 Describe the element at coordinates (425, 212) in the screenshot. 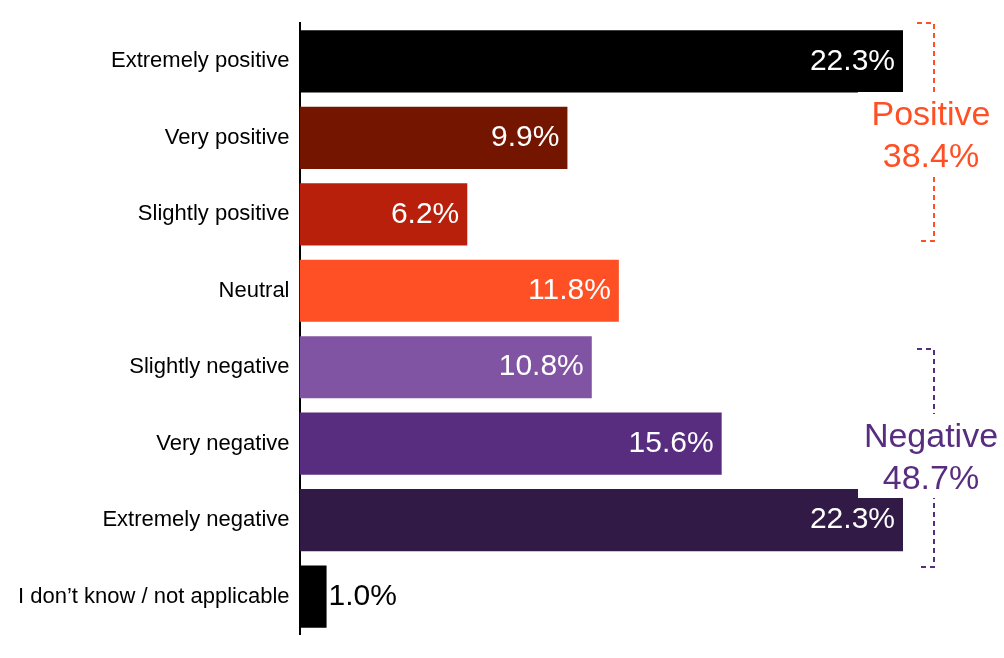

I see `data-label: 6.2%` at that location.